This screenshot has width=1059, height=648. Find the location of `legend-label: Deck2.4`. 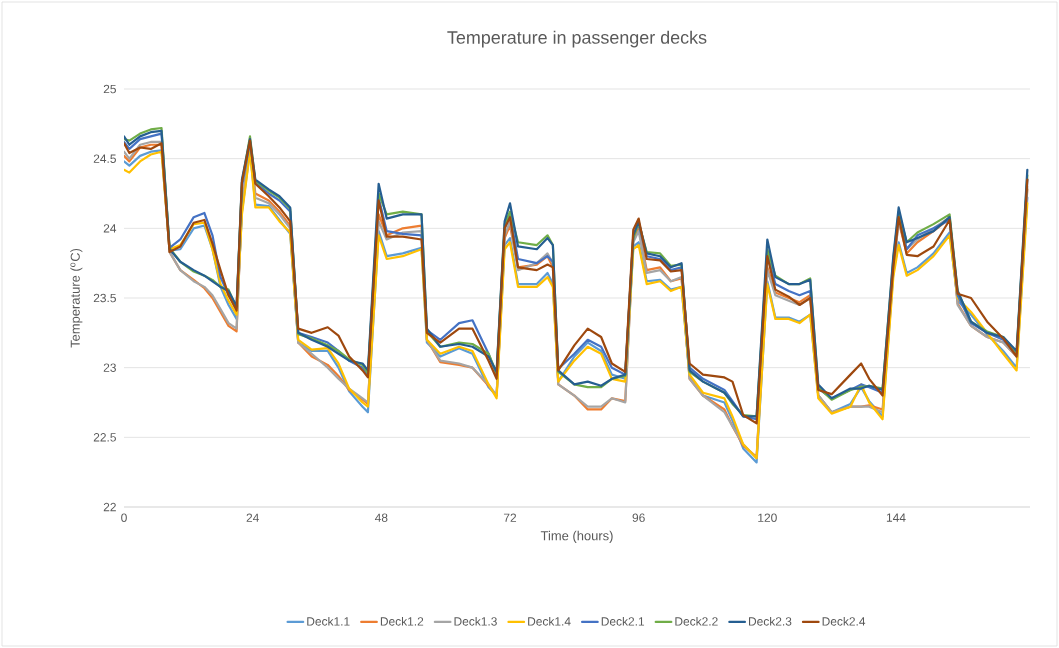

legend-label: Deck2.4 is located at coordinates (844, 621).